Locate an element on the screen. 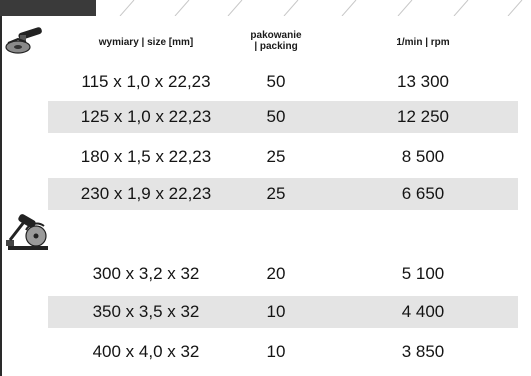 The width and height of the screenshot is (531, 376). rpm-cell: 6 650 is located at coordinates (423, 193).